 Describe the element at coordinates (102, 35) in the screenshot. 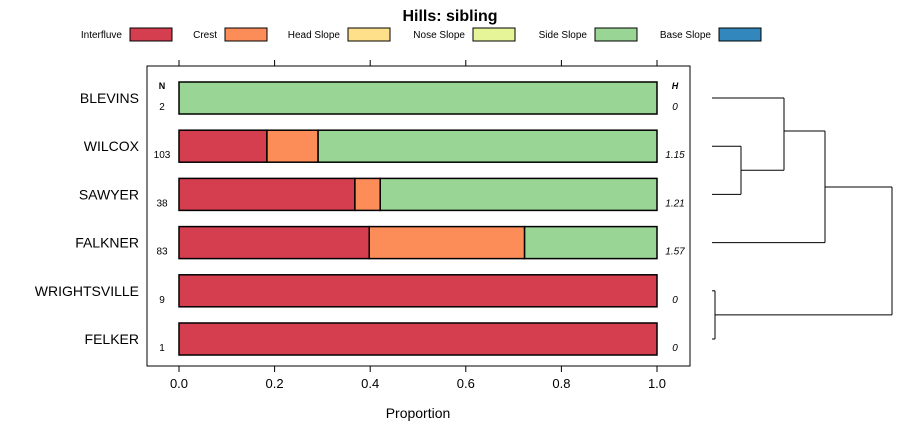

I see `legend-label: Interfluve` at that location.